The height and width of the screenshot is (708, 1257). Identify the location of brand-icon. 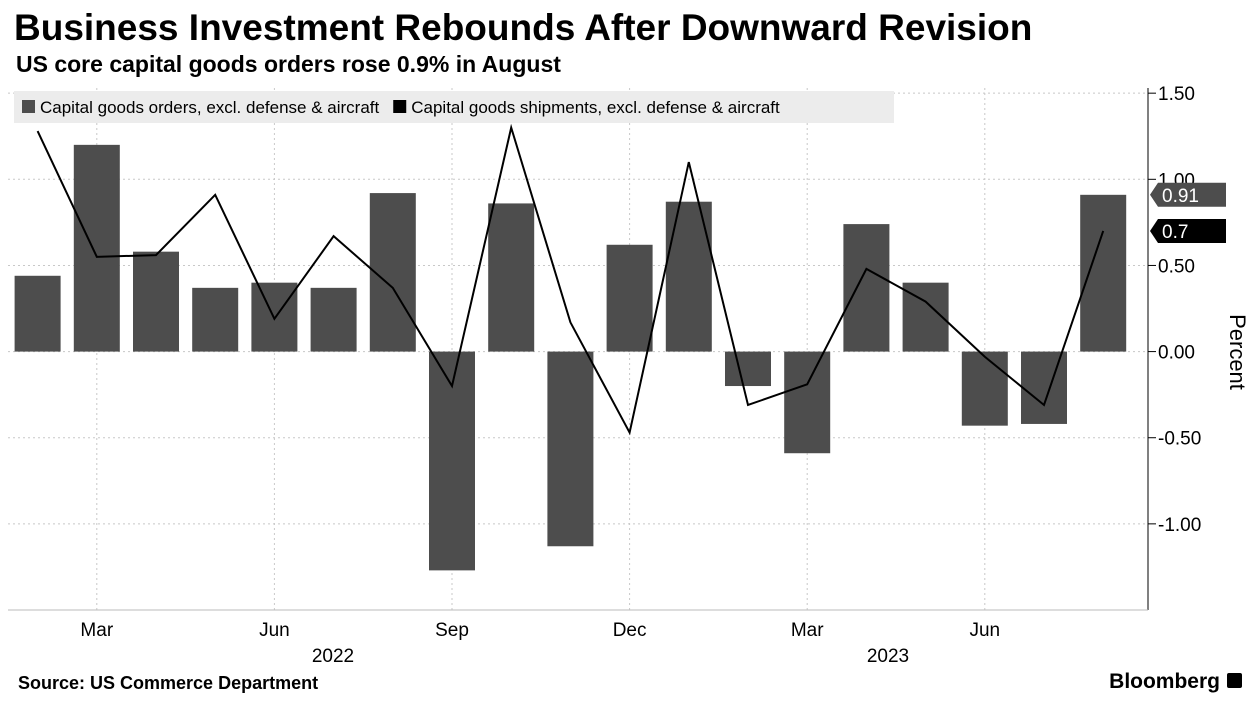
(1234, 680).